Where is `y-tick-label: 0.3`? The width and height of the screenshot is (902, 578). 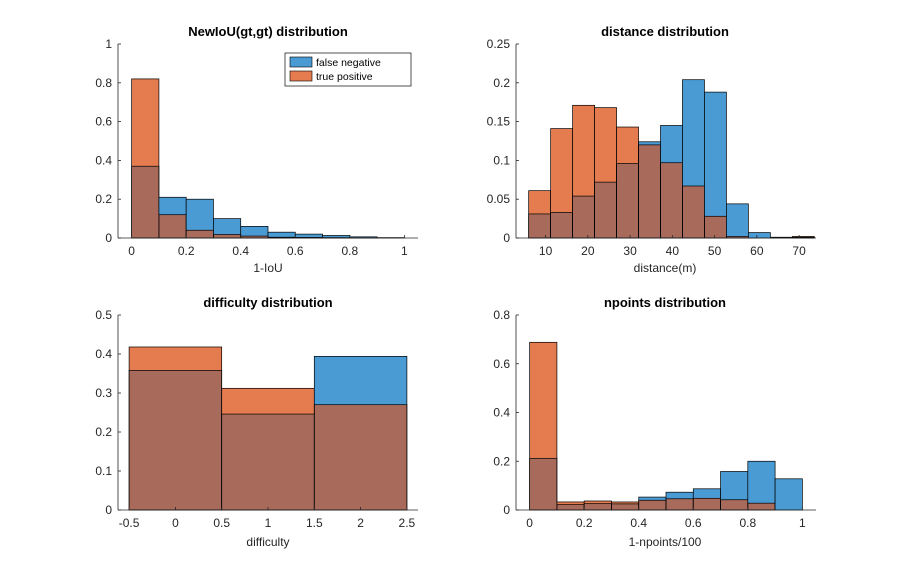
y-tick-label: 0.3 is located at coordinates (103, 393).